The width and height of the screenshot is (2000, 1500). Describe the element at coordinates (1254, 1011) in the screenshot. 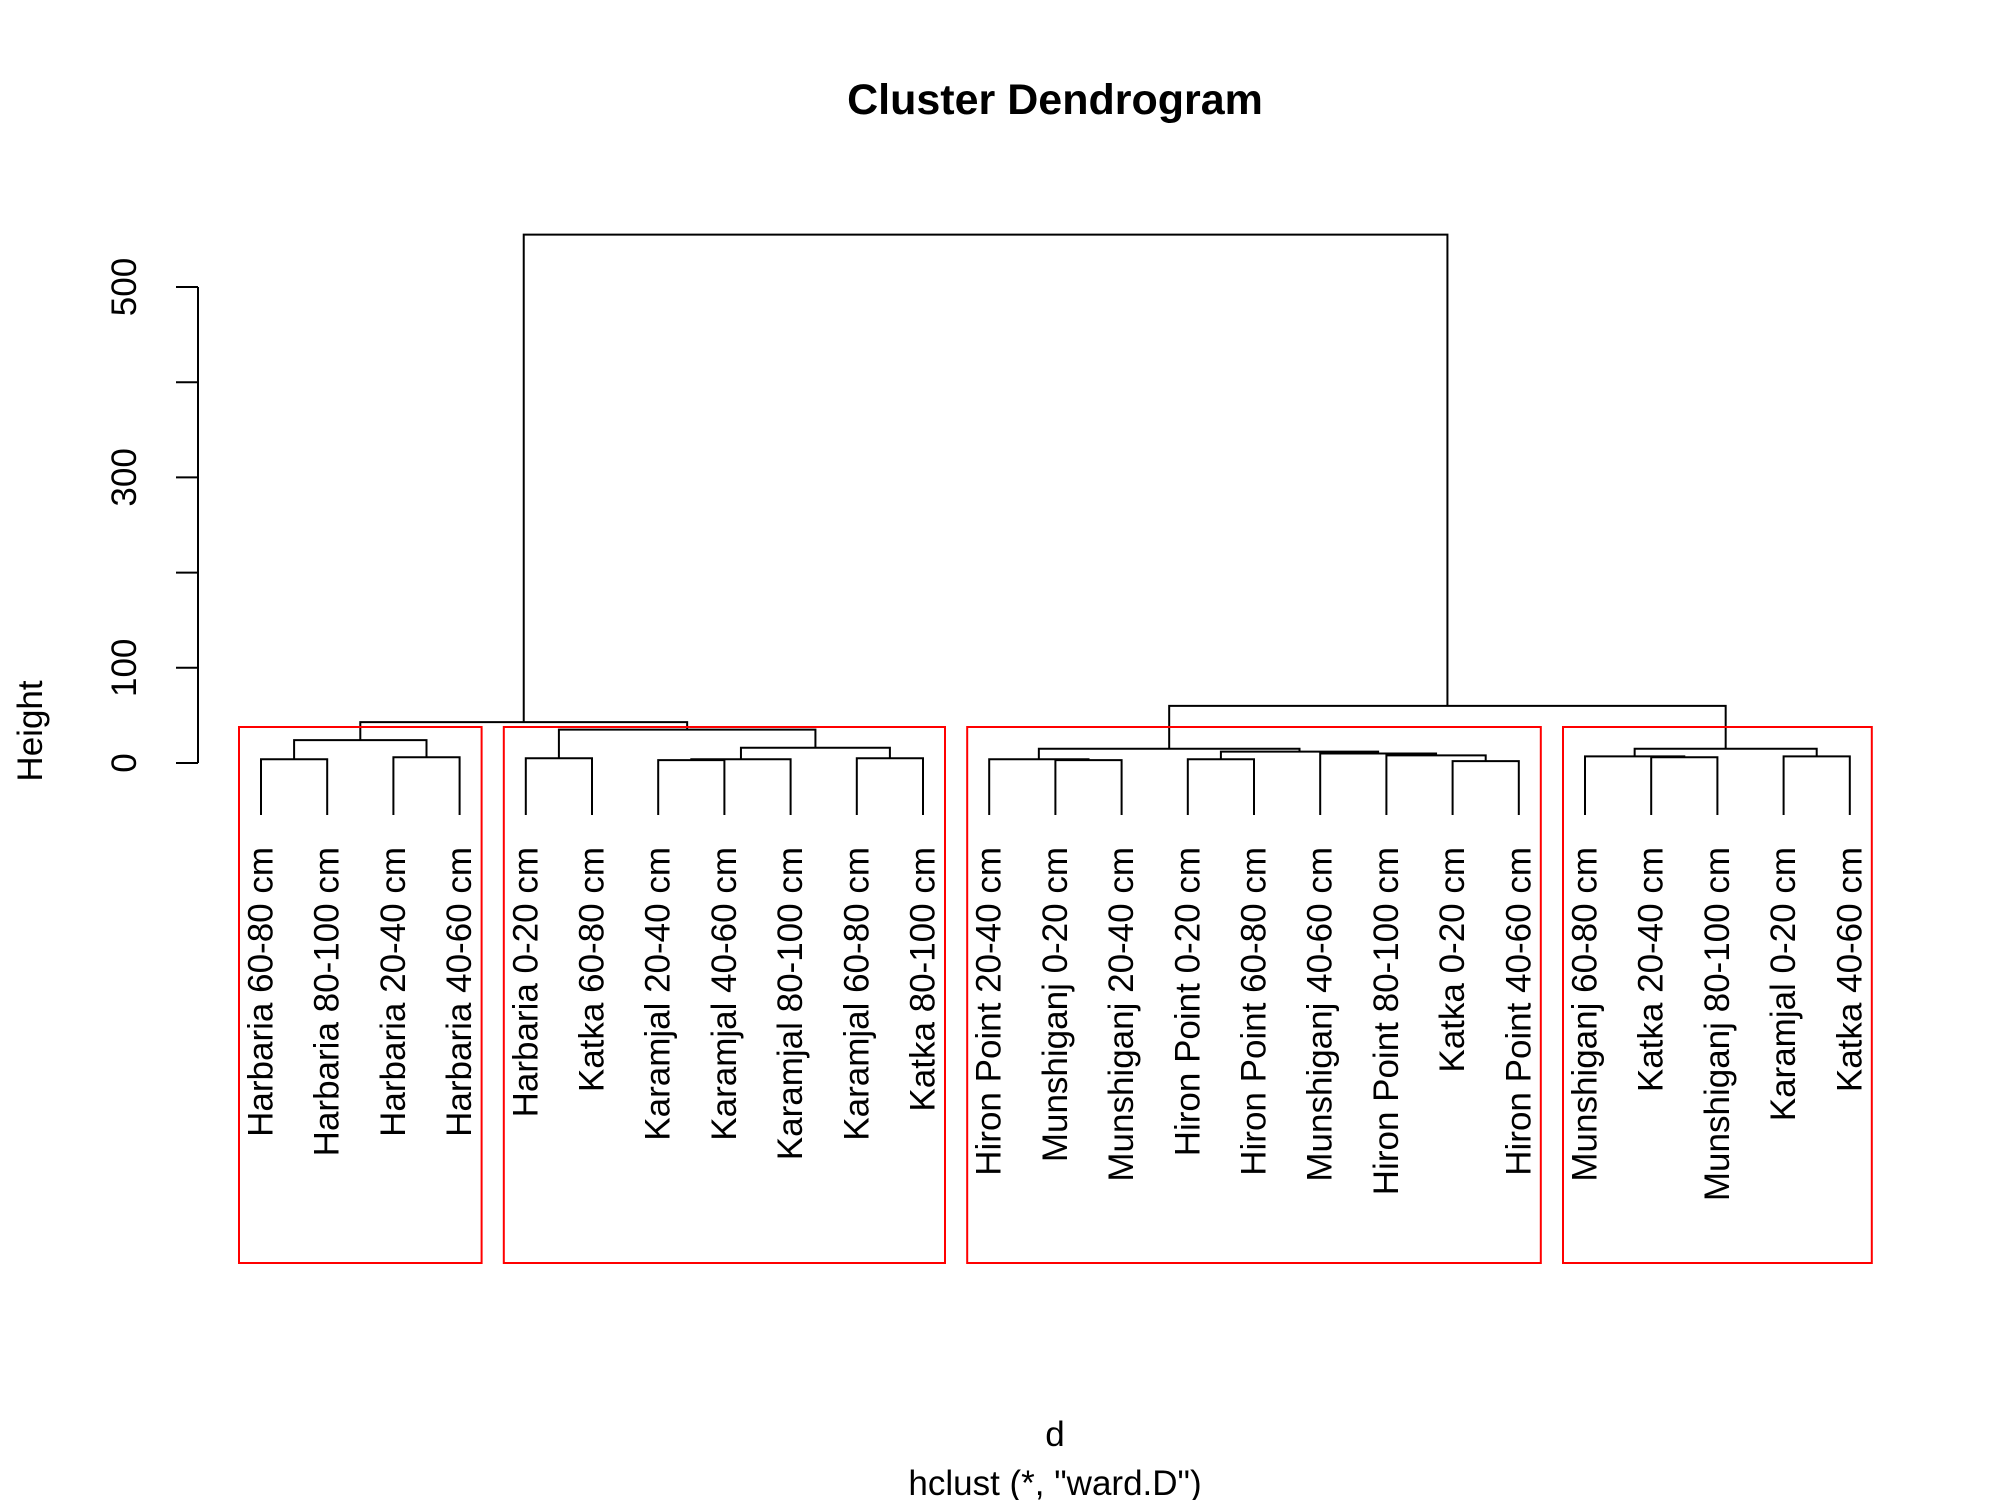

I see `leaf-label: Hiron Point 60-80 cm` at that location.